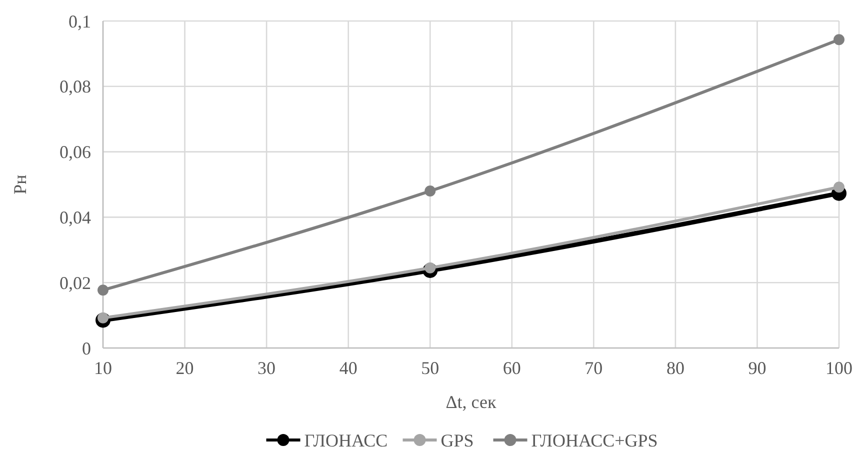 Image resolution: width=857 pixels, height=454 pixels. Describe the element at coordinates (75, 282) in the screenshot. I see `y-tick-label: 0,02` at that location.